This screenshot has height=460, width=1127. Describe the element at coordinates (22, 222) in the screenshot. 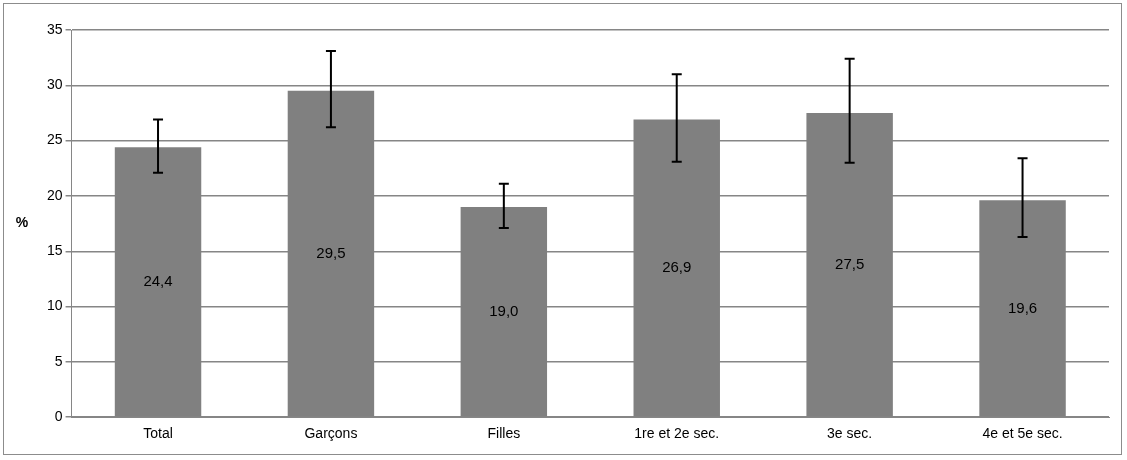

I see `y-axis-title: %` at that location.